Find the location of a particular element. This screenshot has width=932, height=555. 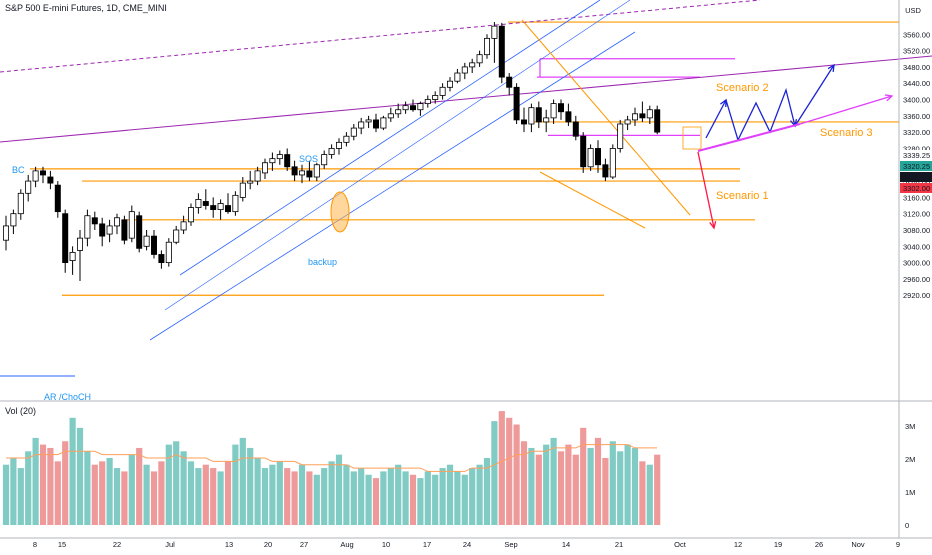

scenario-1-arrow is located at coordinates (706, 190).